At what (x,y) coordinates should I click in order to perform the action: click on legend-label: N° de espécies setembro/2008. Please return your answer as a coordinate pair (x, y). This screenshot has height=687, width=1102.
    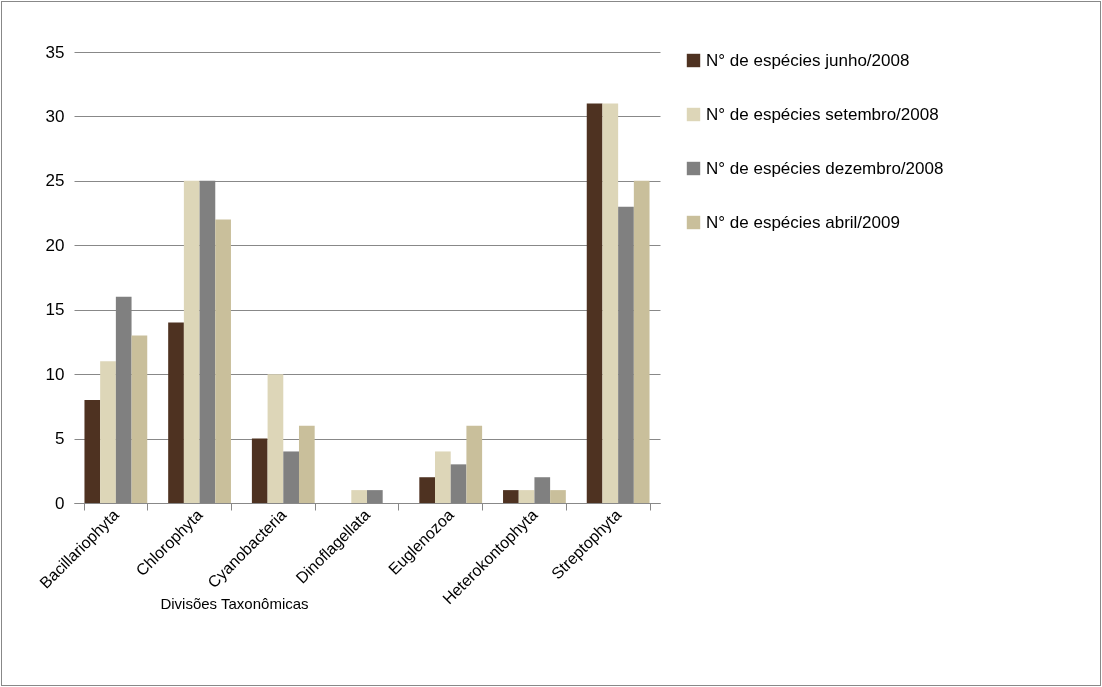
    Looking at the image, I should click on (822, 114).